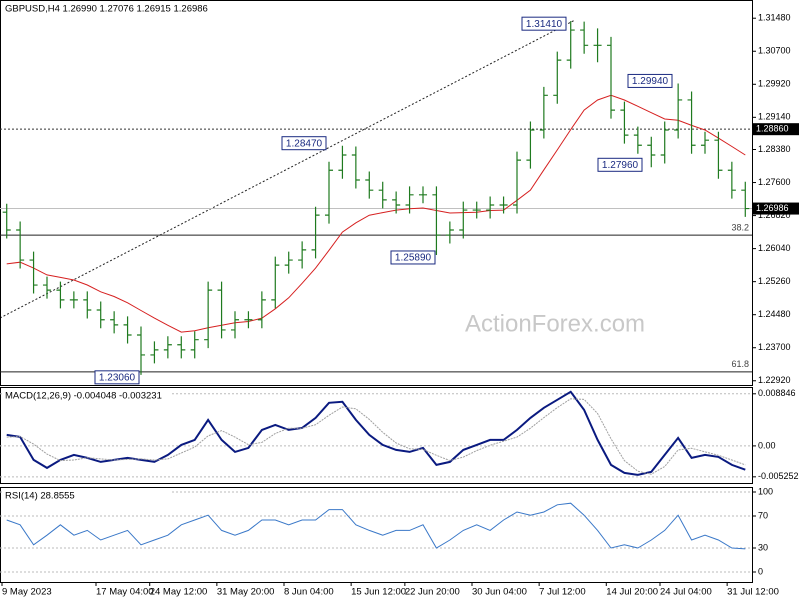 Image resolution: width=800 pixels, height=600 pixels. I want to click on y-tick-label: 1.26820, so click(774, 215).